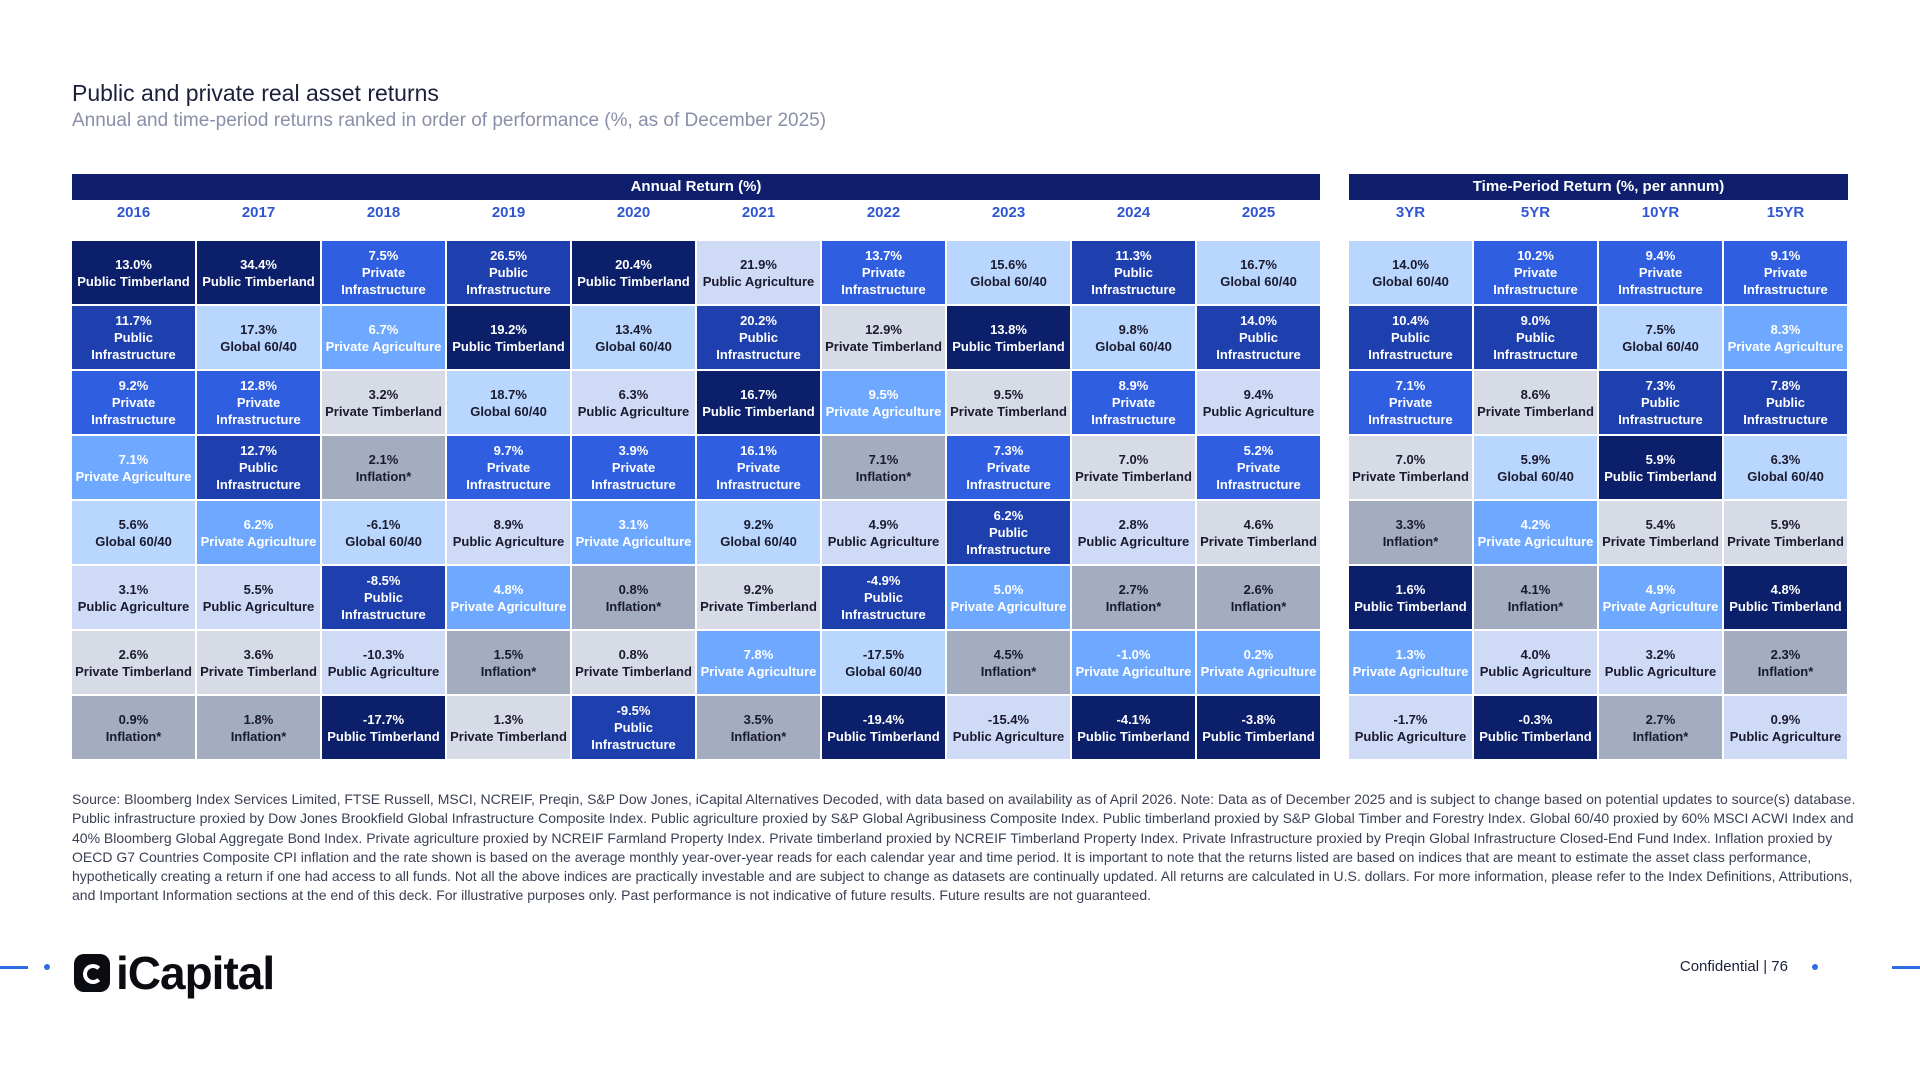 The width and height of the screenshot is (1920, 1080). What do you see at coordinates (383, 580) in the screenshot?
I see `return-value: -8.5%` at bounding box center [383, 580].